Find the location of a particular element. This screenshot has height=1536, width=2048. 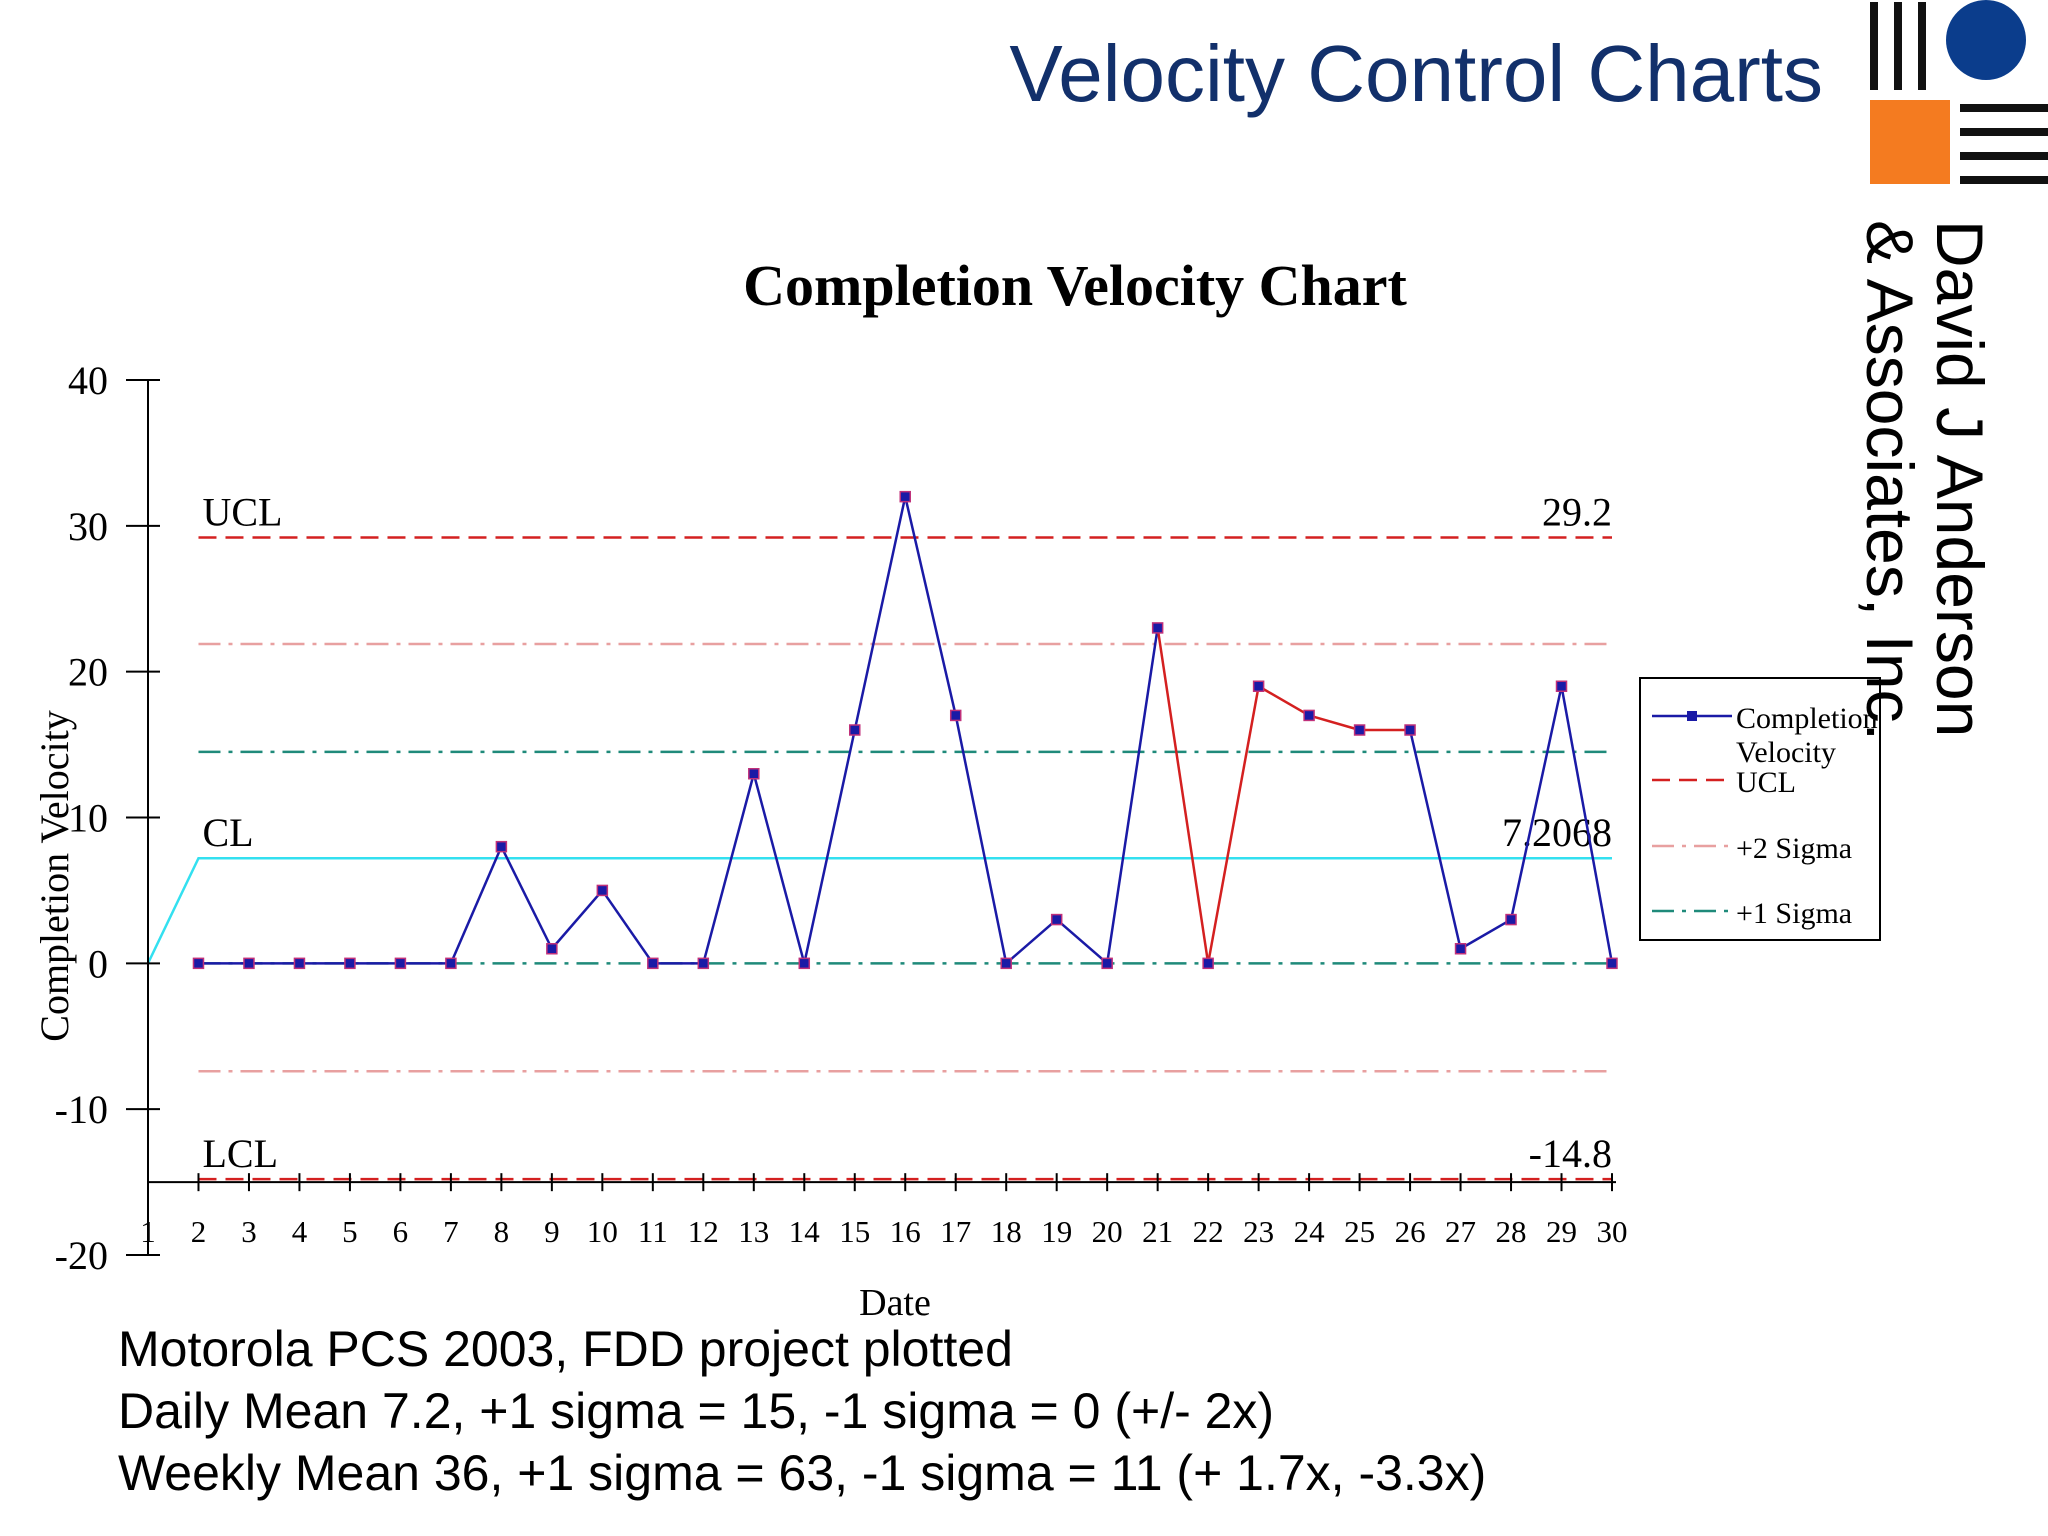

y-tick-label: 30 is located at coordinates (88, 526).